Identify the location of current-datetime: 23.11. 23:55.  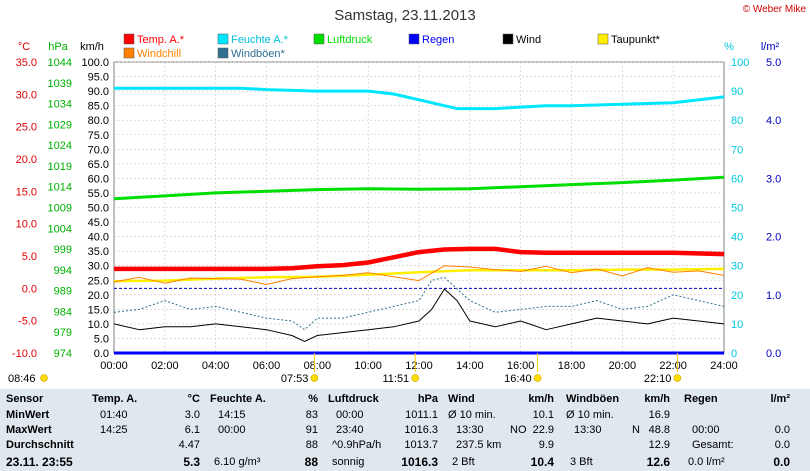
(39, 462).